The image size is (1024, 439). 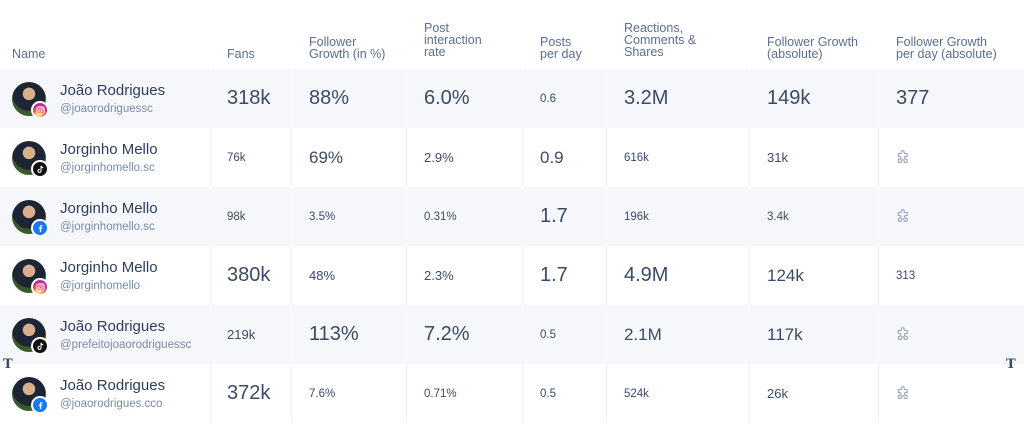 What do you see at coordinates (785, 334) in the screenshot?
I see `growth-abs-cell: 117k` at bounding box center [785, 334].